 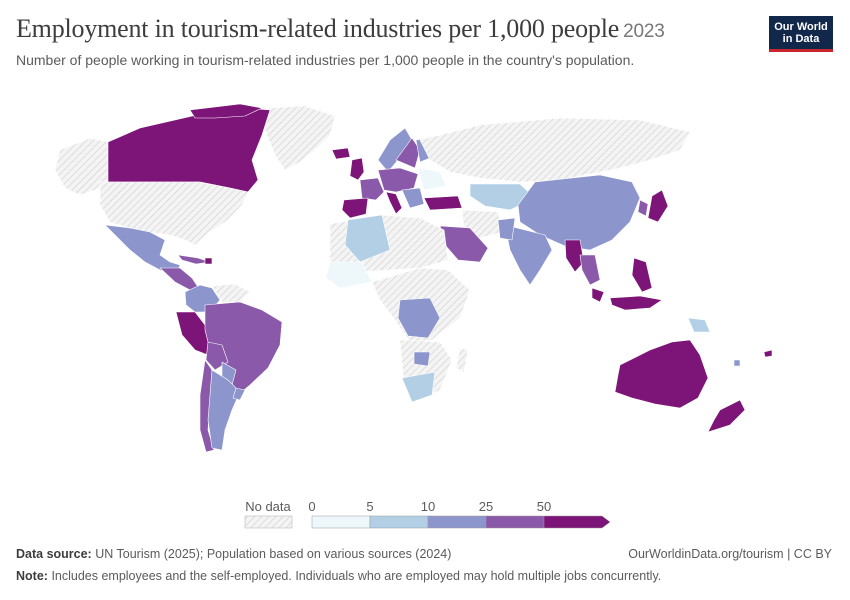 What do you see at coordinates (372, 189) in the screenshot?
I see `region-france` at bounding box center [372, 189].